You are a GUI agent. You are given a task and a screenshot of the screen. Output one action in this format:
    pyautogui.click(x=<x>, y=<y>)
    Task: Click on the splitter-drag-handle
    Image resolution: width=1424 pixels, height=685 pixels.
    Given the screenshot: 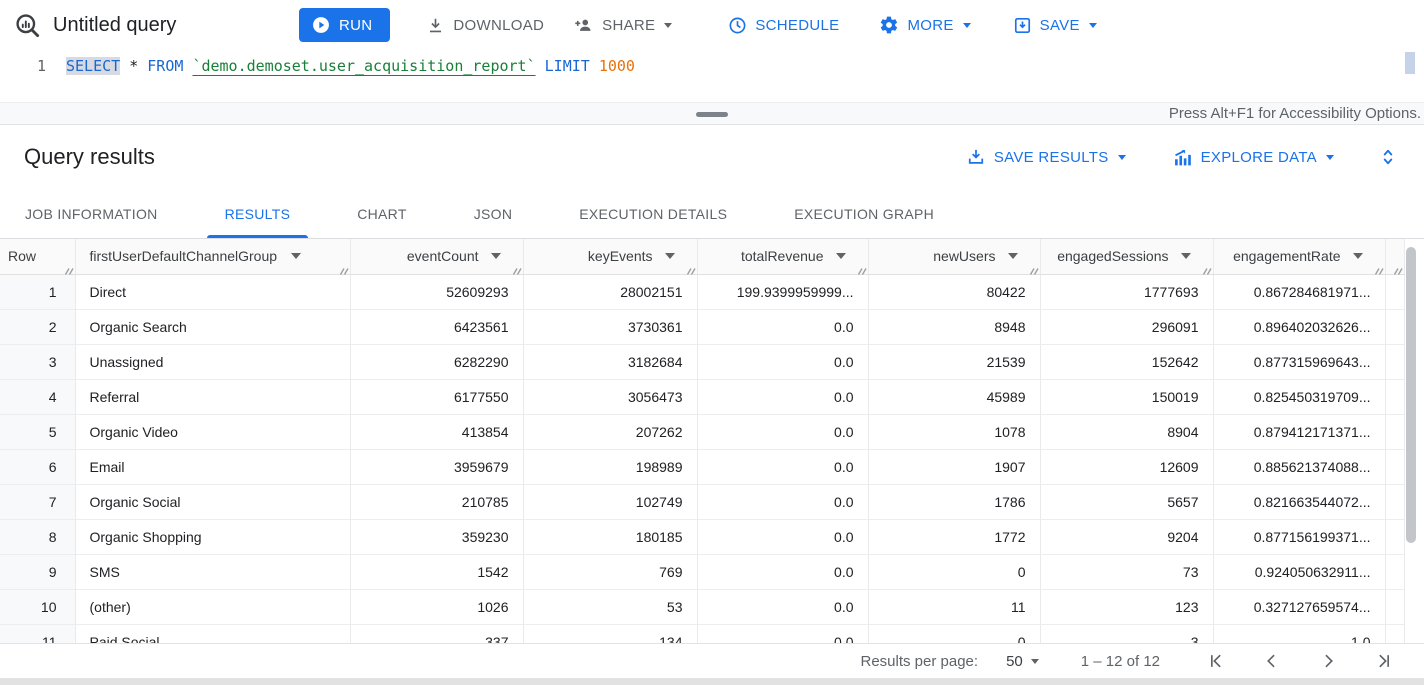 What is the action you would take?
    pyautogui.click(x=712, y=114)
    